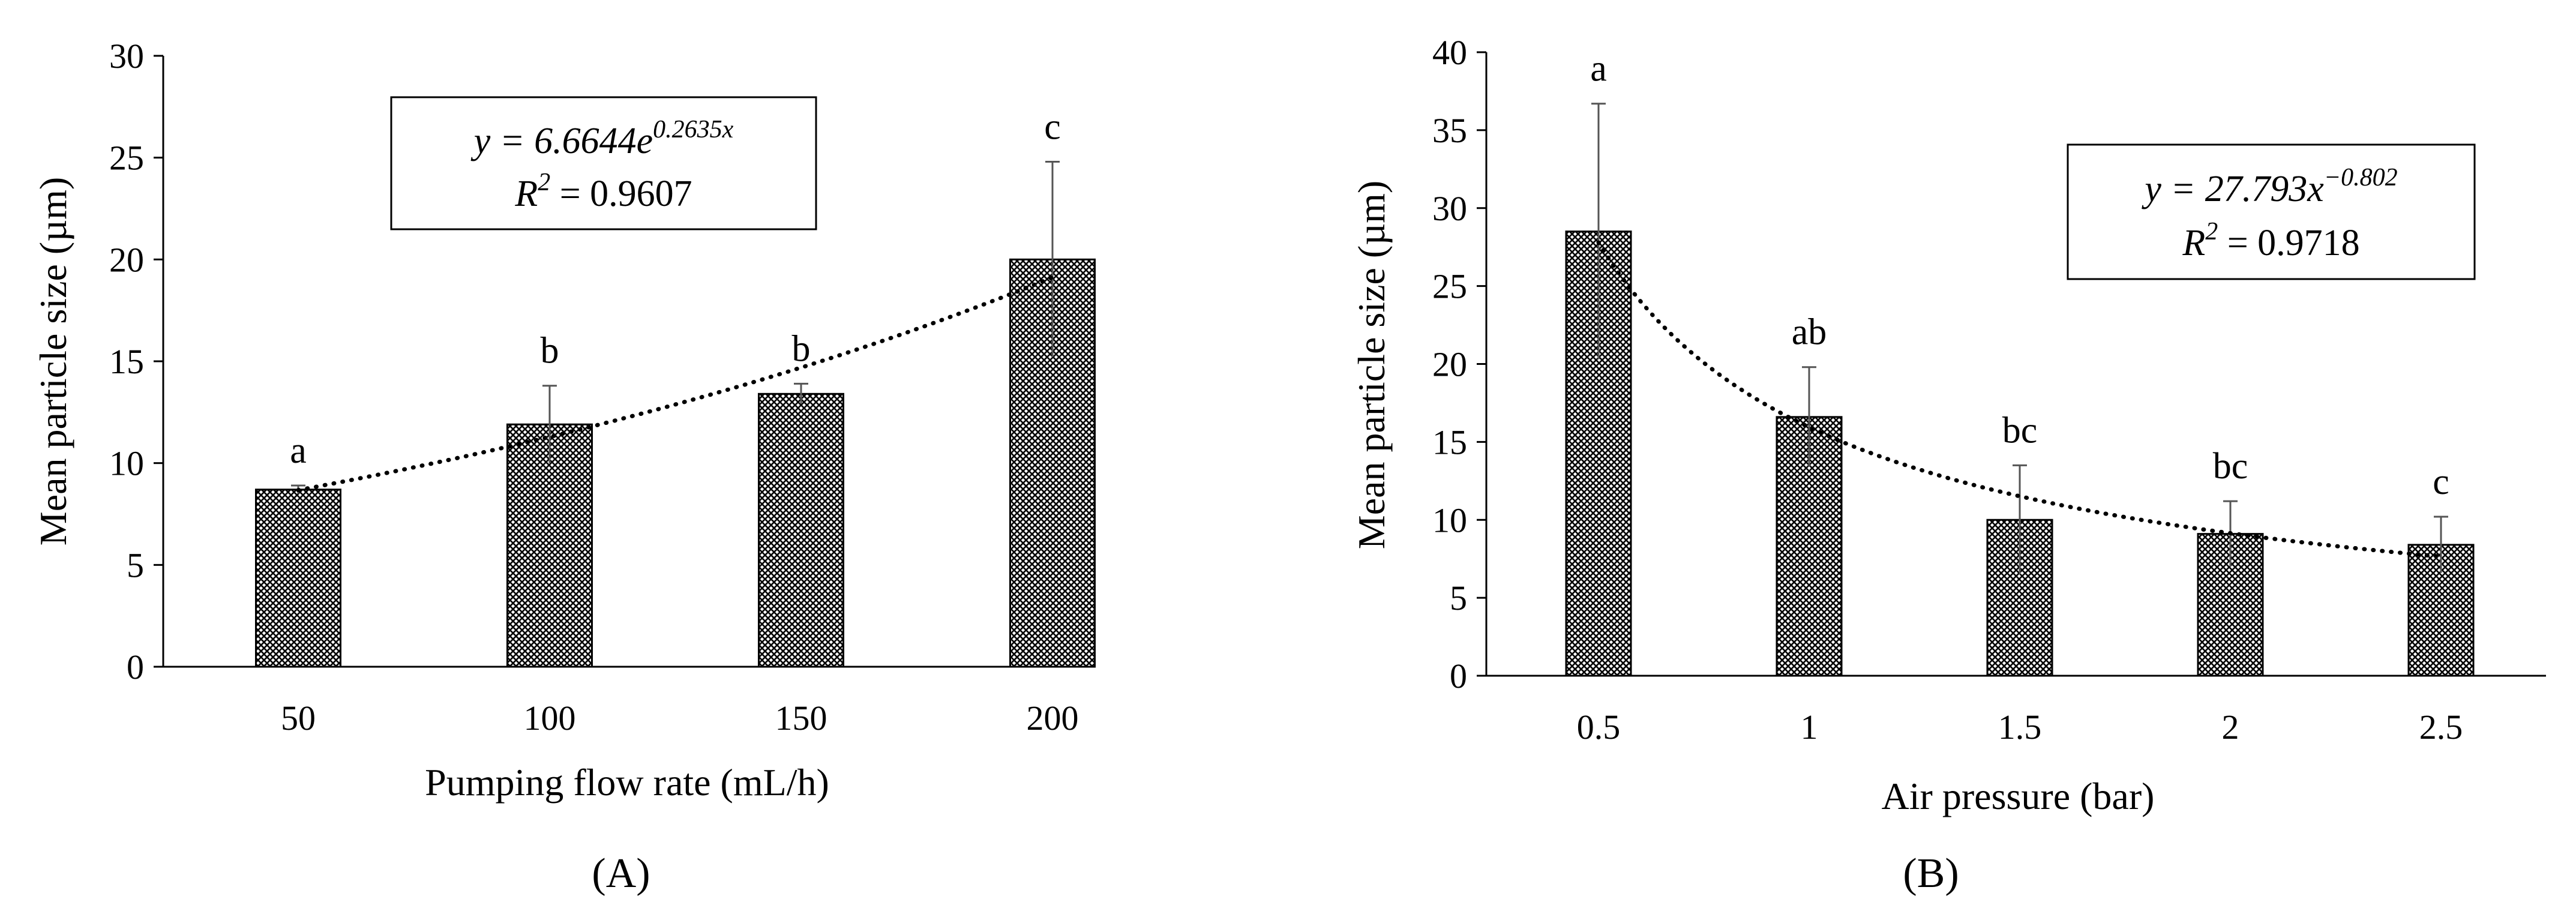  Describe the element at coordinates (298, 718) in the screenshot. I see `x-tick-label: 50` at that location.